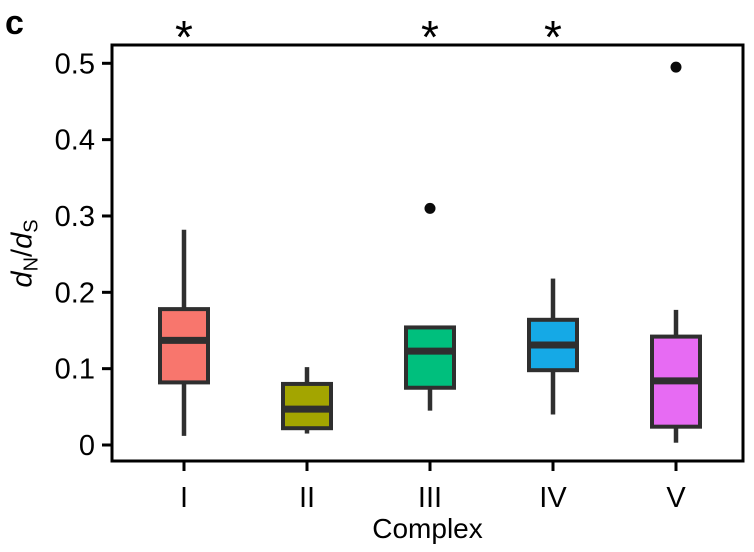  I want to click on x-axis-title: Complex, so click(427, 528).